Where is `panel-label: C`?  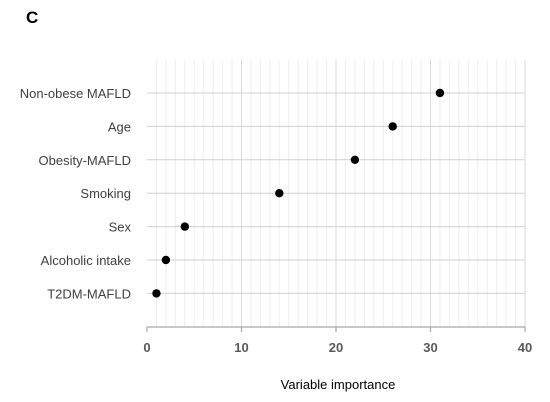 panel-label: C is located at coordinates (32, 17).